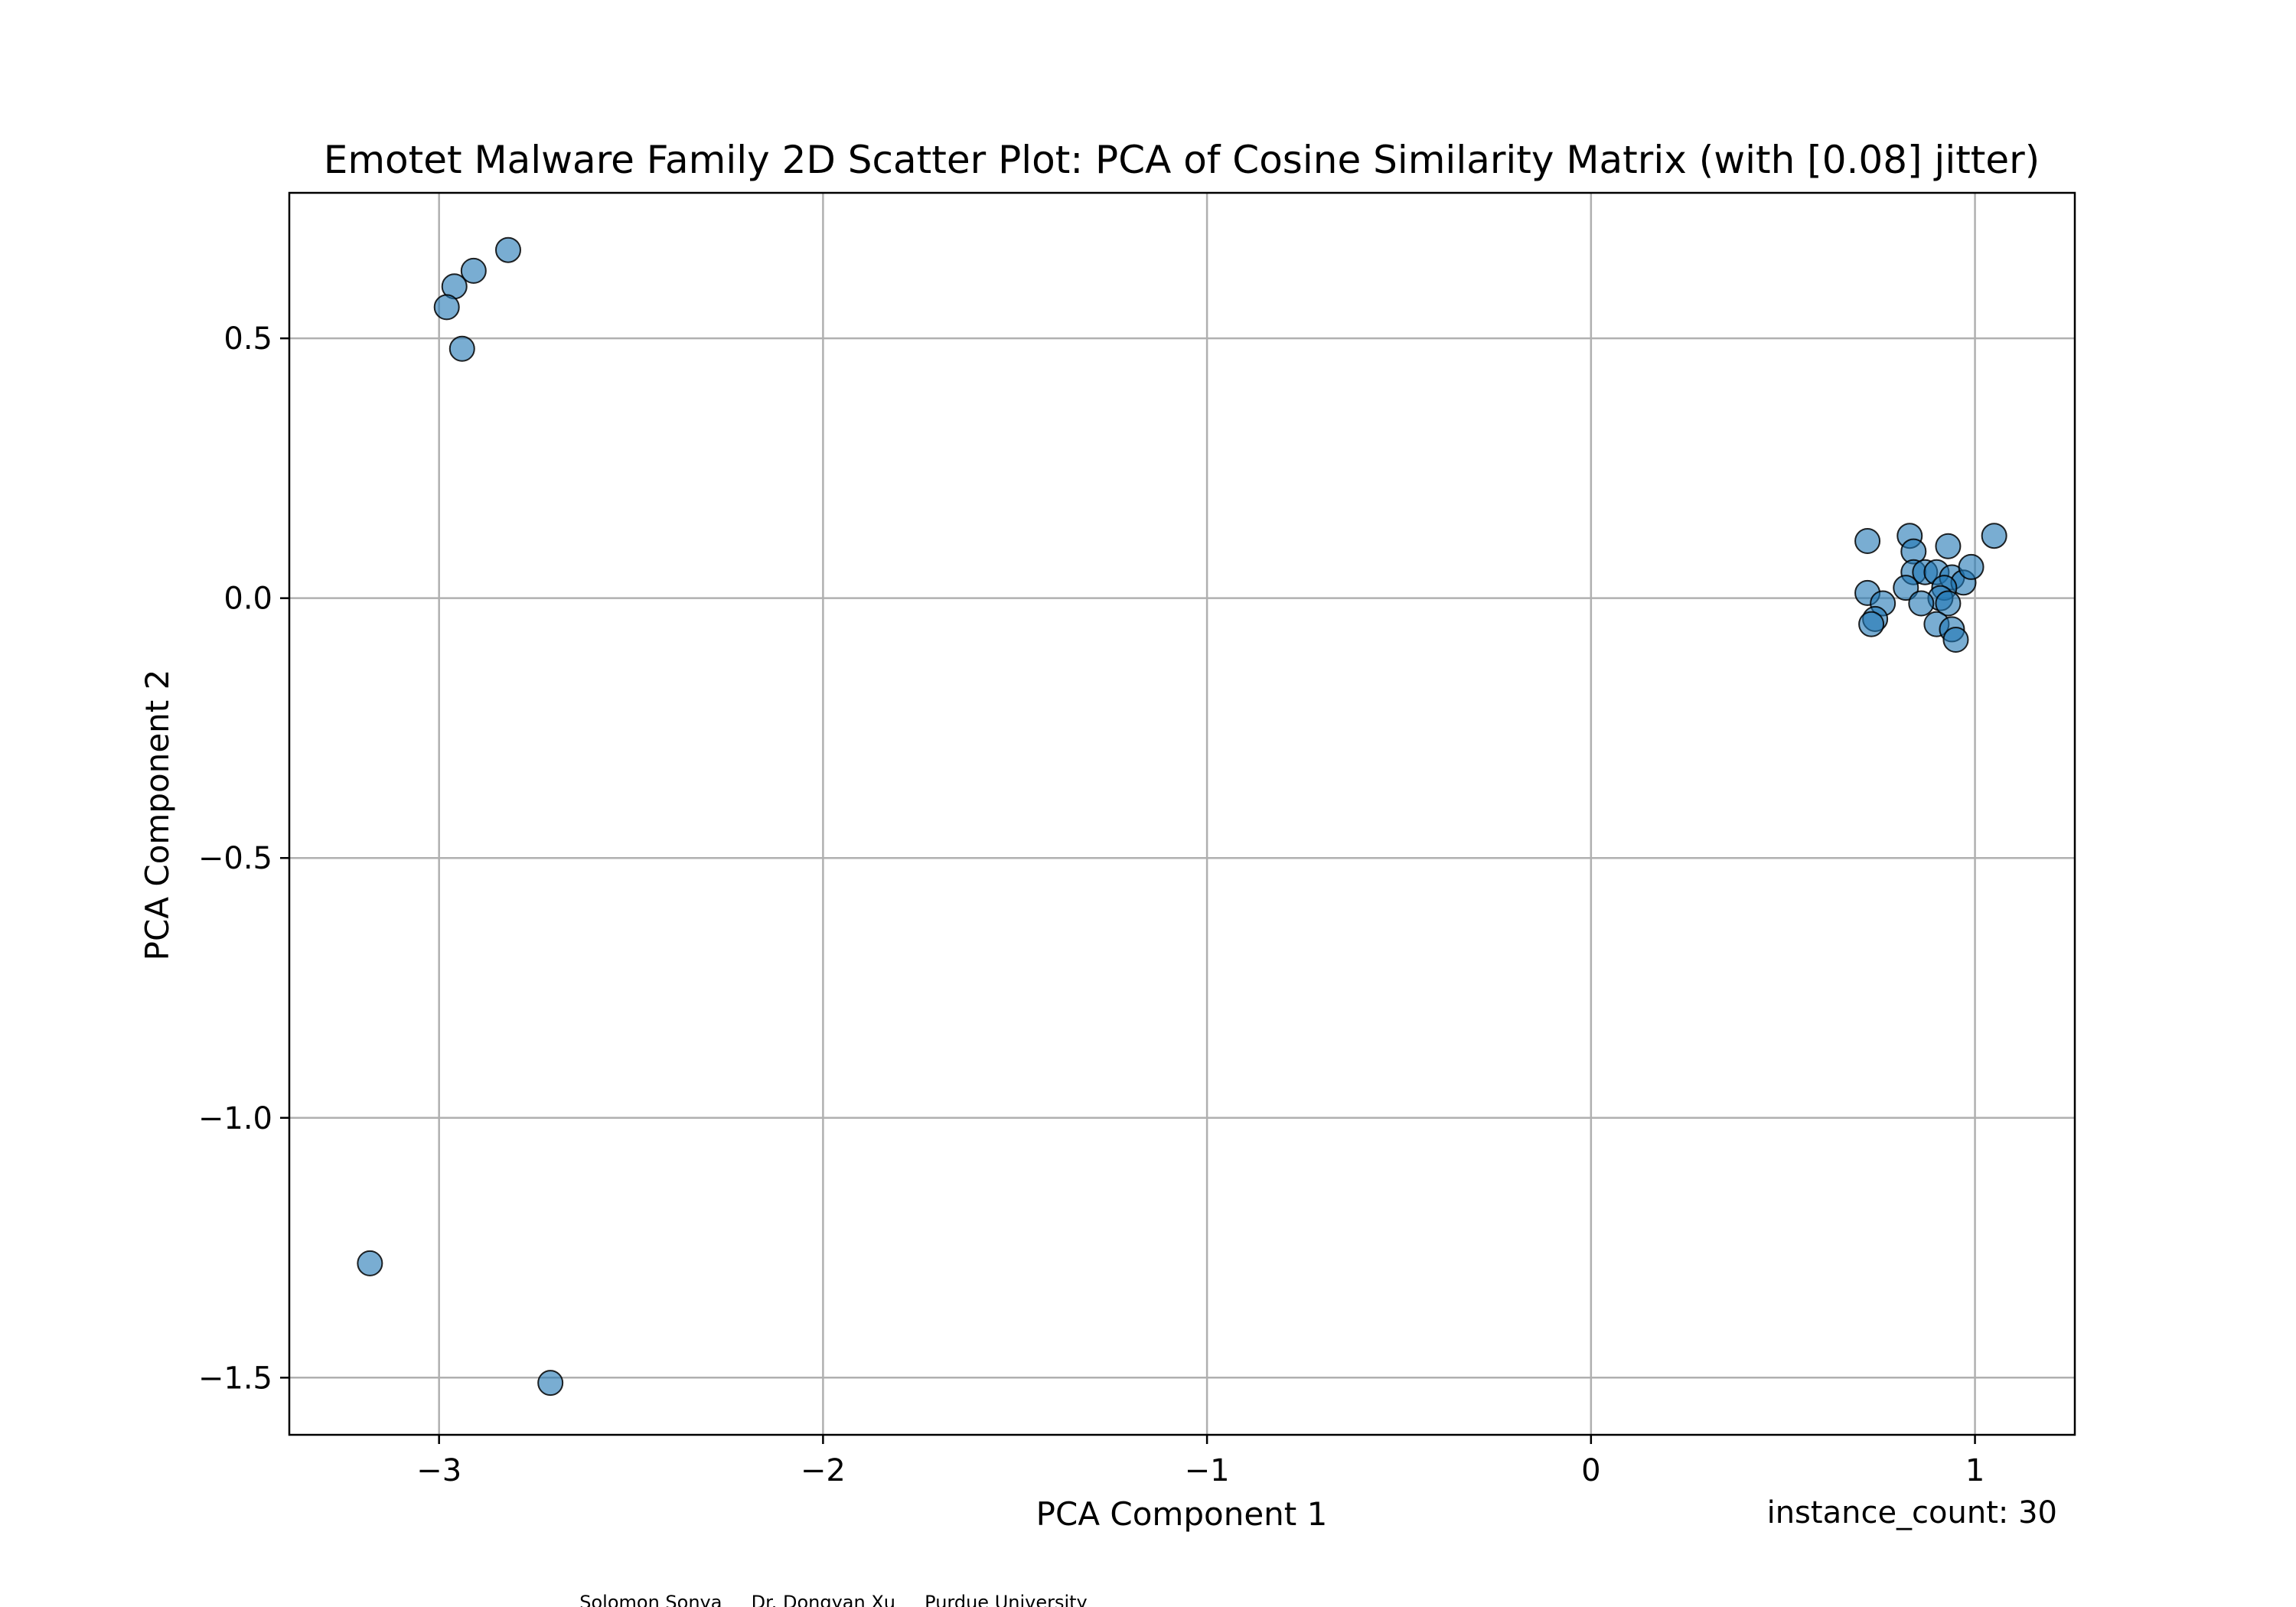  Describe the element at coordinates (247, 600) in the screenshot. I see `y-tick-label: 0.0` at that location.